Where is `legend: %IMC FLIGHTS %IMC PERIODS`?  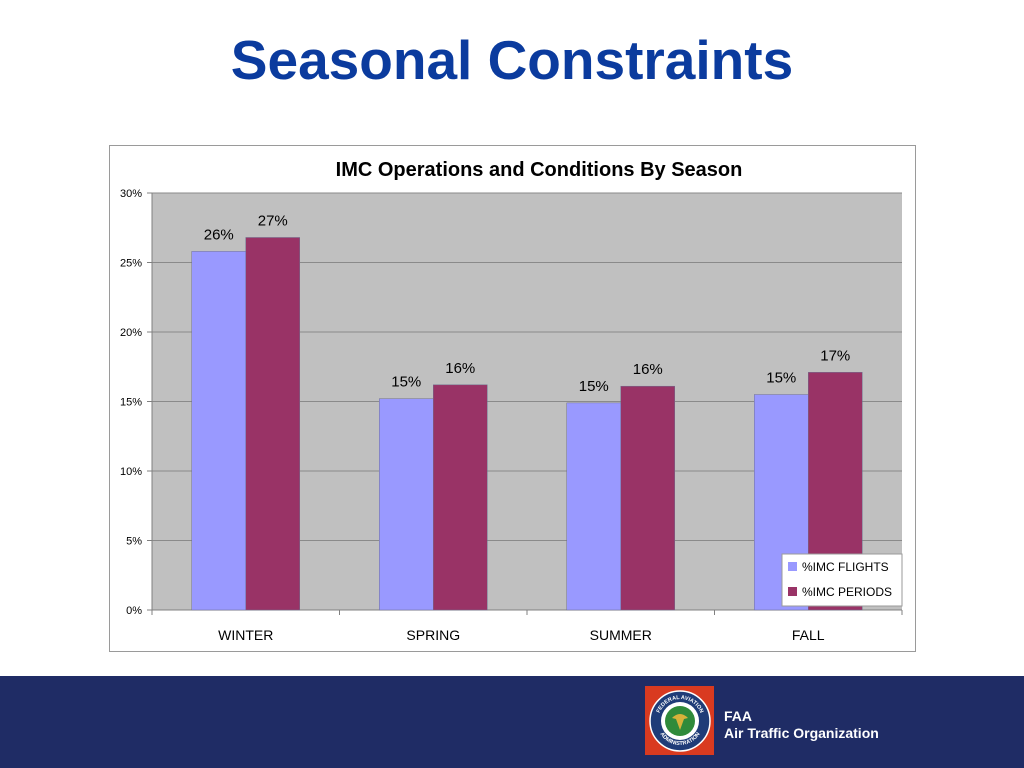
legend: %IMC FLIGHTS %IMC PERIODS is located at coordinates (842, 580).